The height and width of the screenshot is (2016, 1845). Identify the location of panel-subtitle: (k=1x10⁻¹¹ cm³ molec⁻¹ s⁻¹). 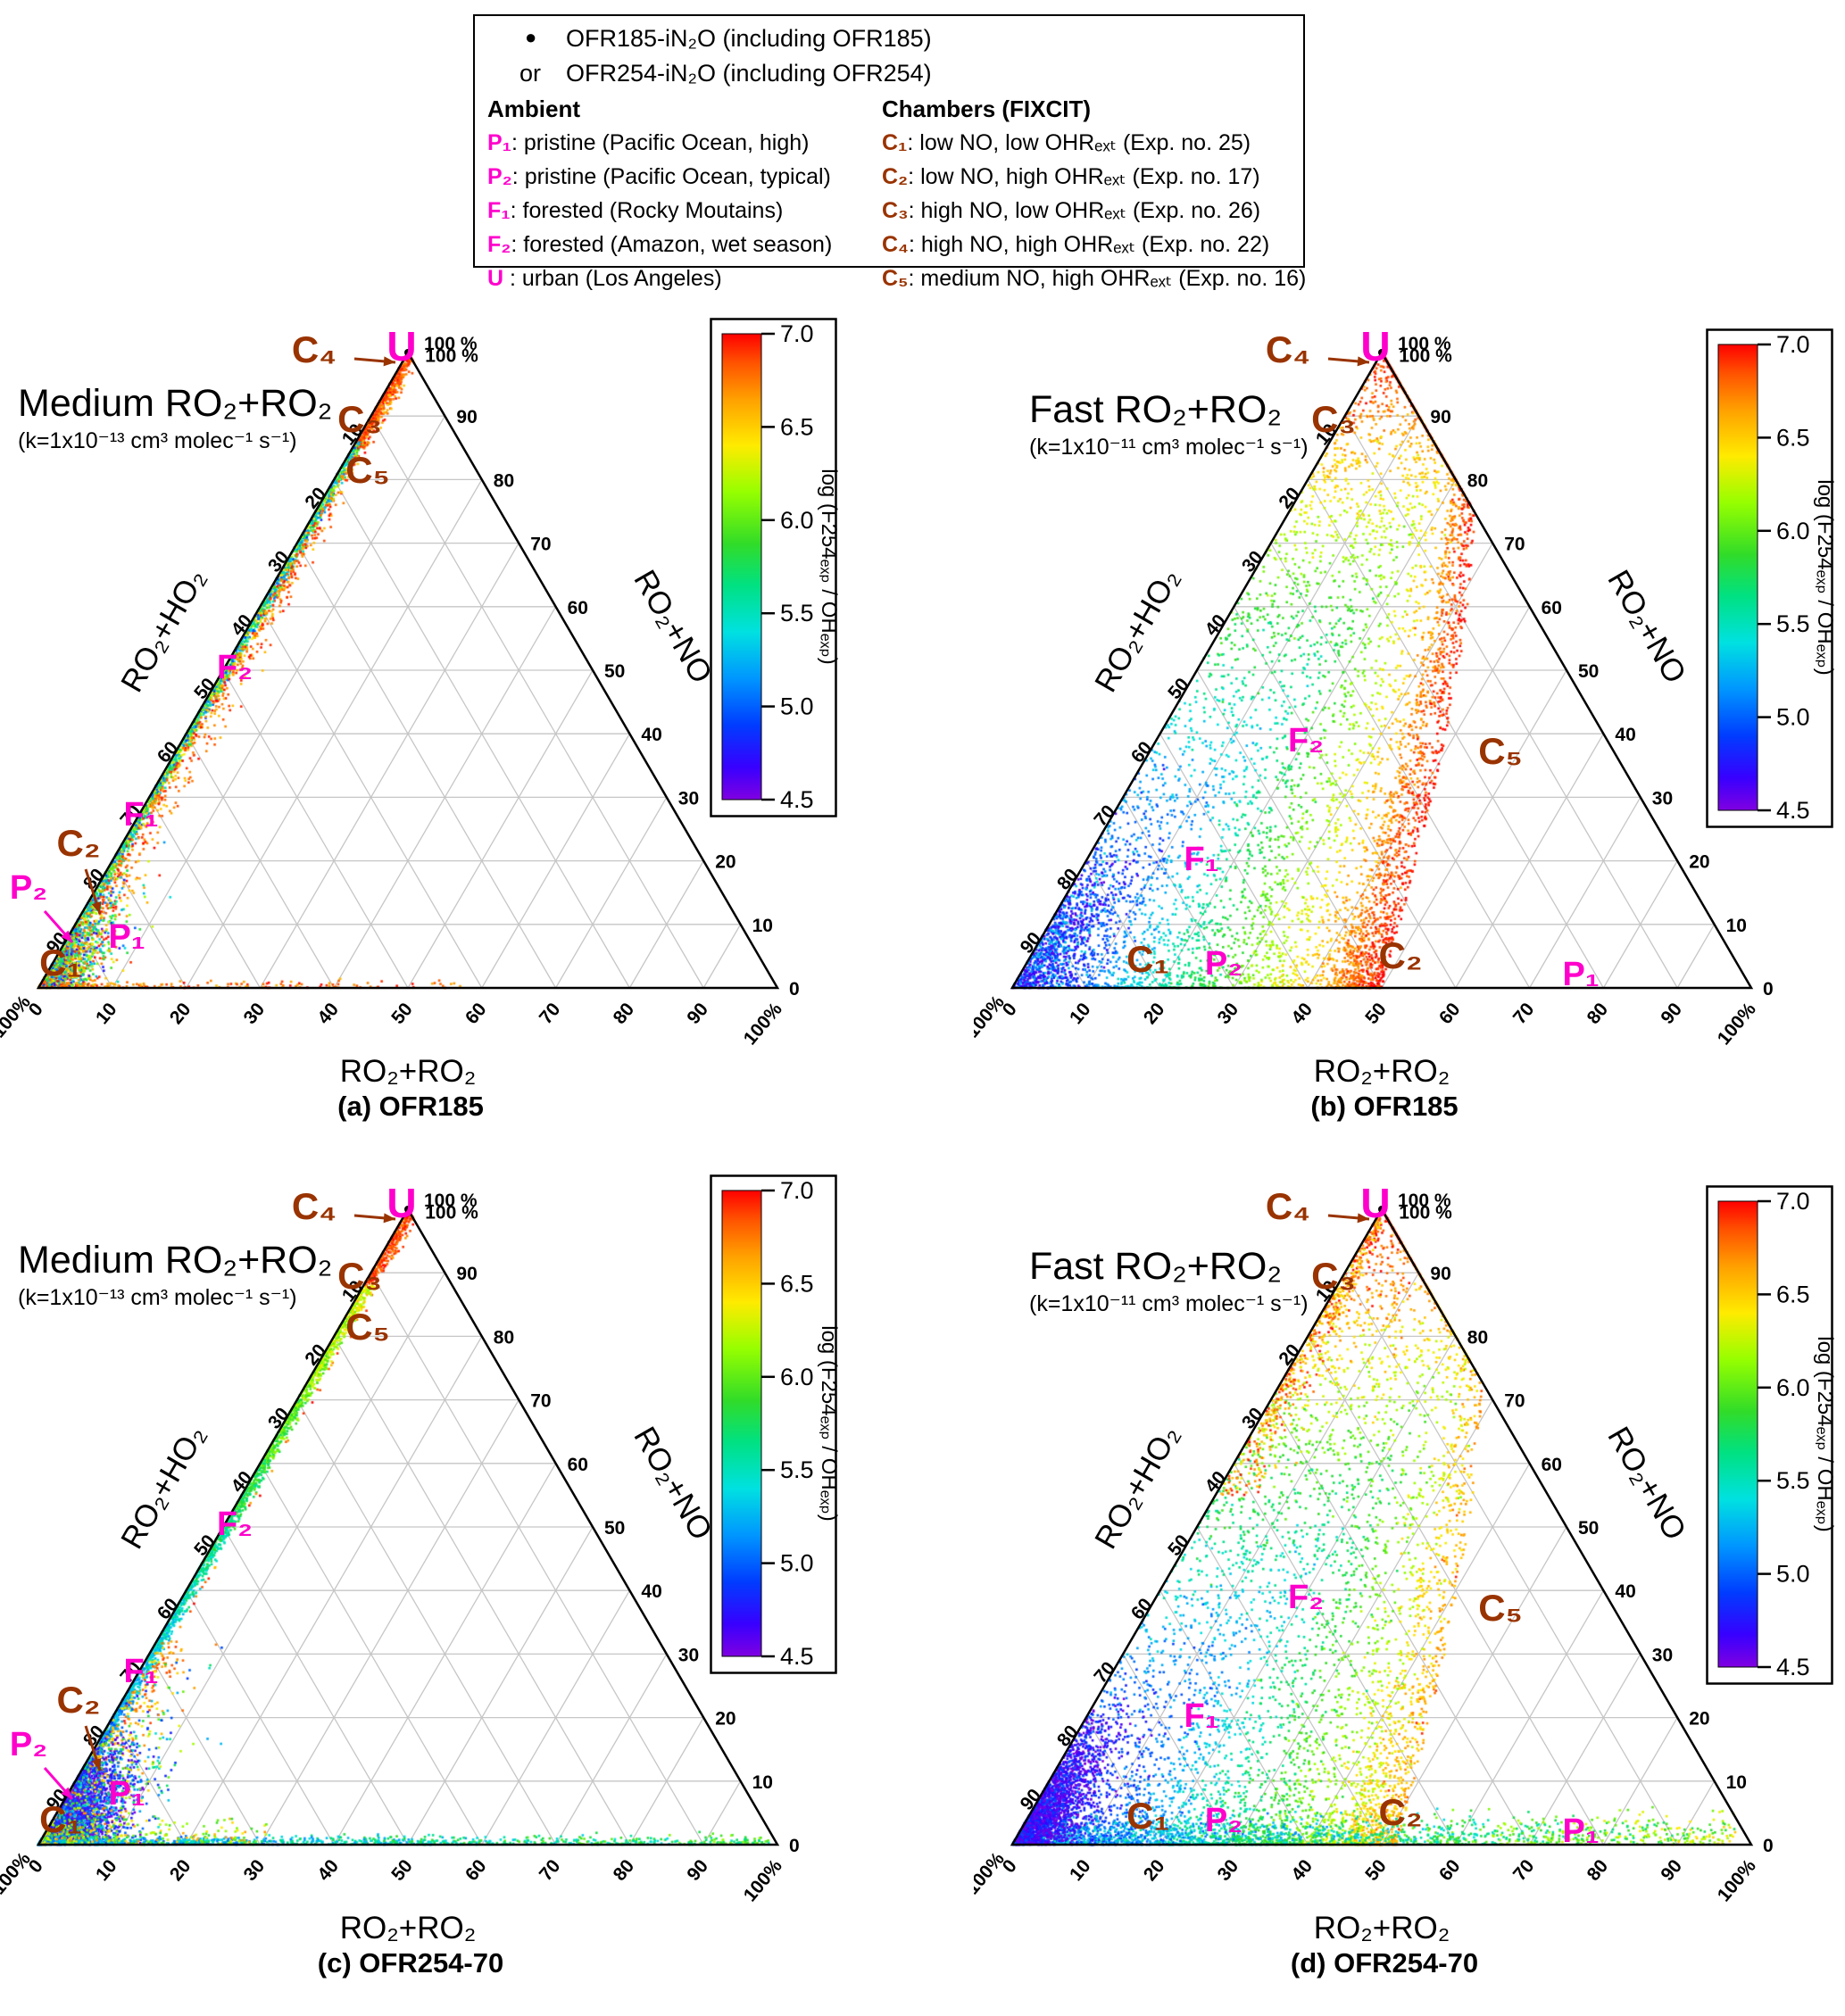
(1169, 447).